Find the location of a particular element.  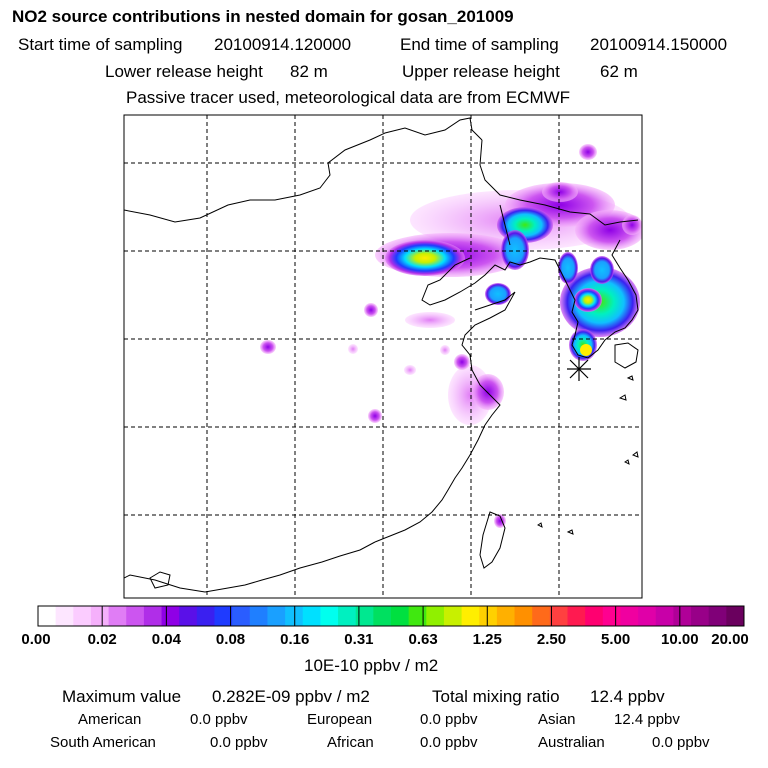

colorbar-tick-label: 0.04 is located at coordinates (166, 639).